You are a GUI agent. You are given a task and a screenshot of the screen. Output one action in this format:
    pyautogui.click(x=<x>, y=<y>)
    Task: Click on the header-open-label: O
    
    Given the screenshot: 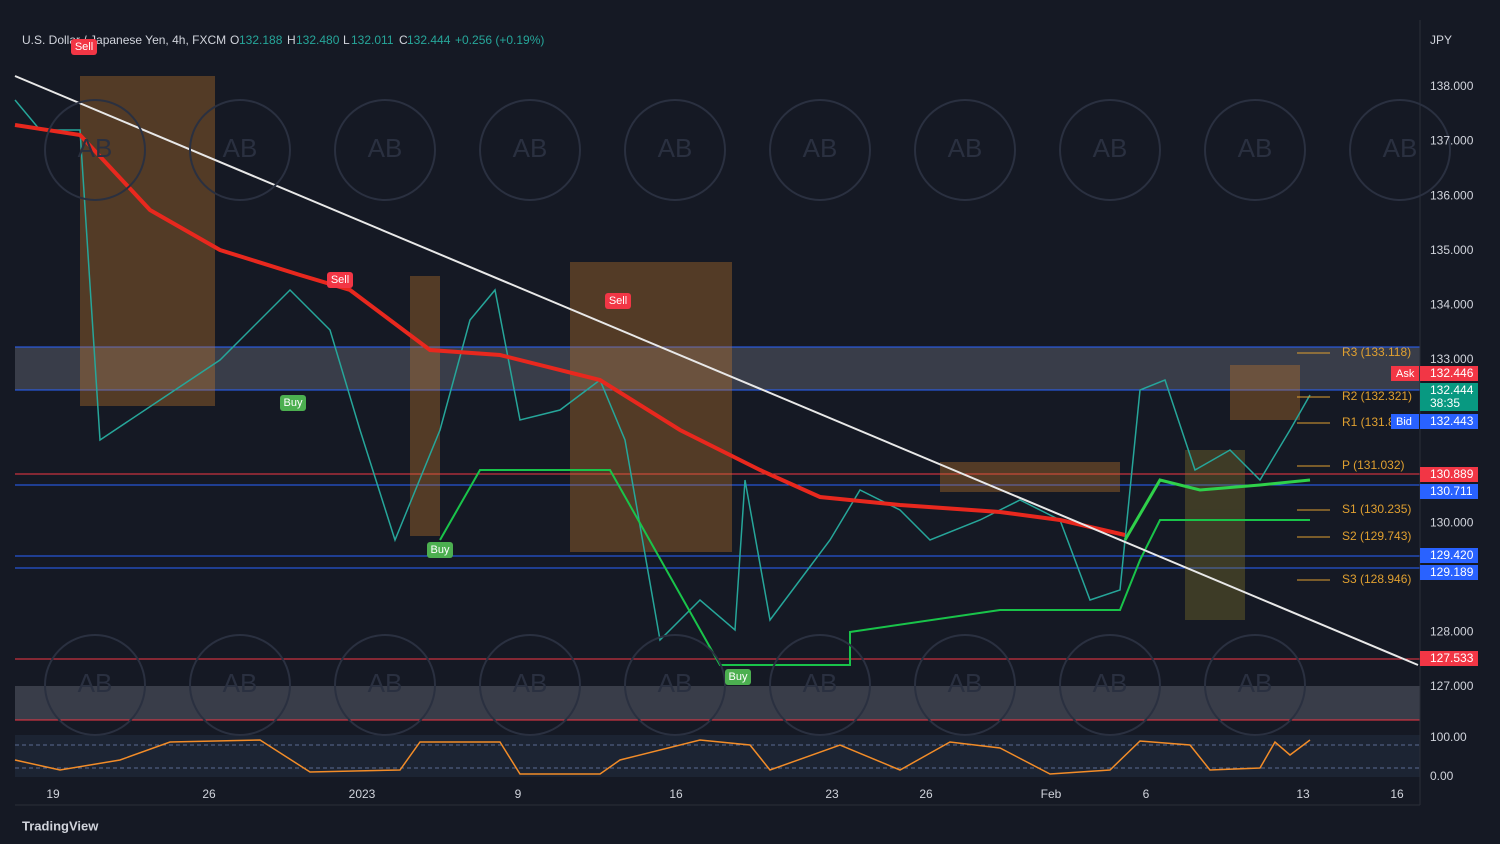 What is the action you would take?
    pyautogui.click(x=234, y=40)
    